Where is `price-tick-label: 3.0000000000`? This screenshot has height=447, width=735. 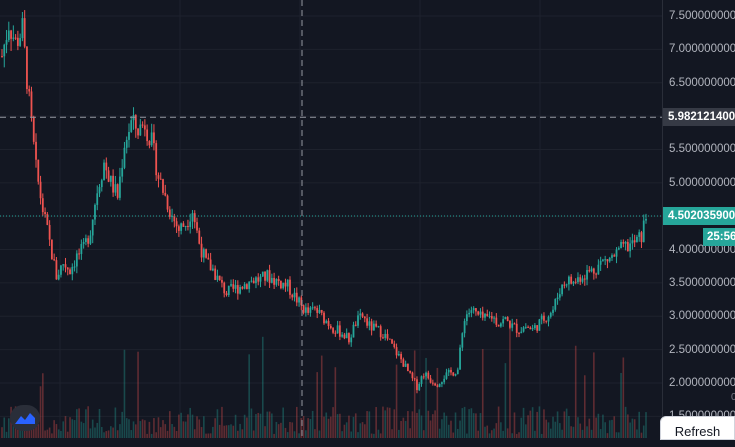 price-tick-label: 3.0000000000 is located at coordinates (702, 316).